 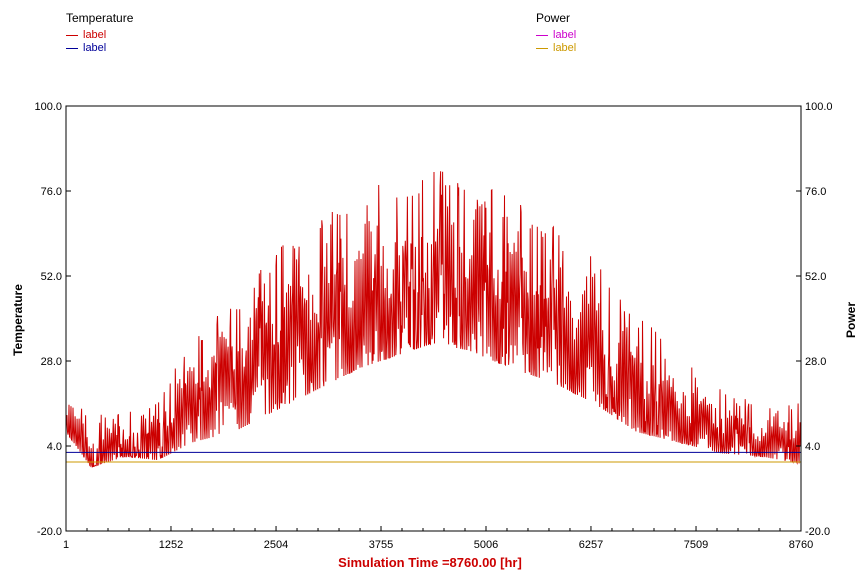 I want to click on legend-item-temperature-1: label, so click(x=86, y=35).